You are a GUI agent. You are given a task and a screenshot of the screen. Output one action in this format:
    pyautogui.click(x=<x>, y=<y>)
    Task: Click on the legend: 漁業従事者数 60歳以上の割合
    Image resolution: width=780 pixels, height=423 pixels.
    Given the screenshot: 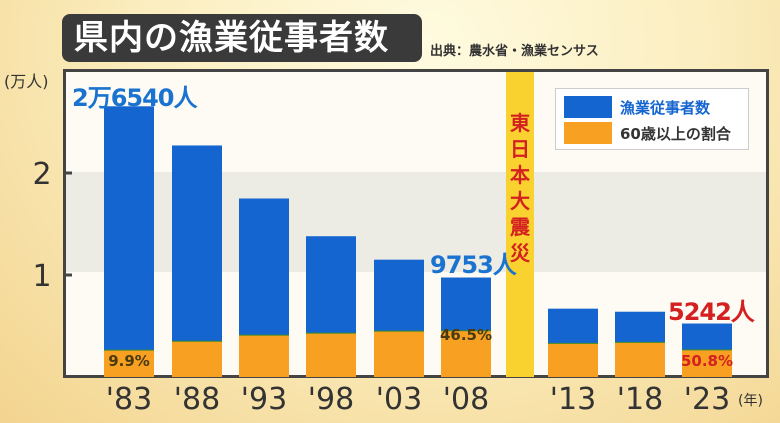 What is the action you would take?
    pyautogui.click(x=652, y=119)
    